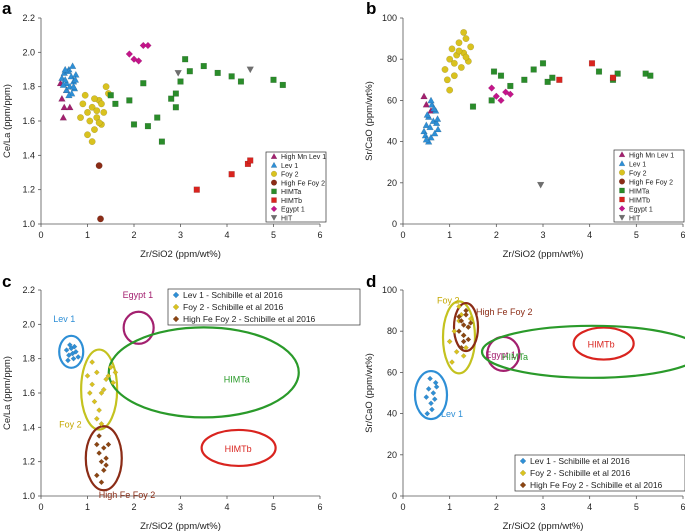 The image size is (685, 532). What do you see at coordinates (6, 281) in the screenshot?
I see `panel-letter: c` at bounding box center [6, 281].